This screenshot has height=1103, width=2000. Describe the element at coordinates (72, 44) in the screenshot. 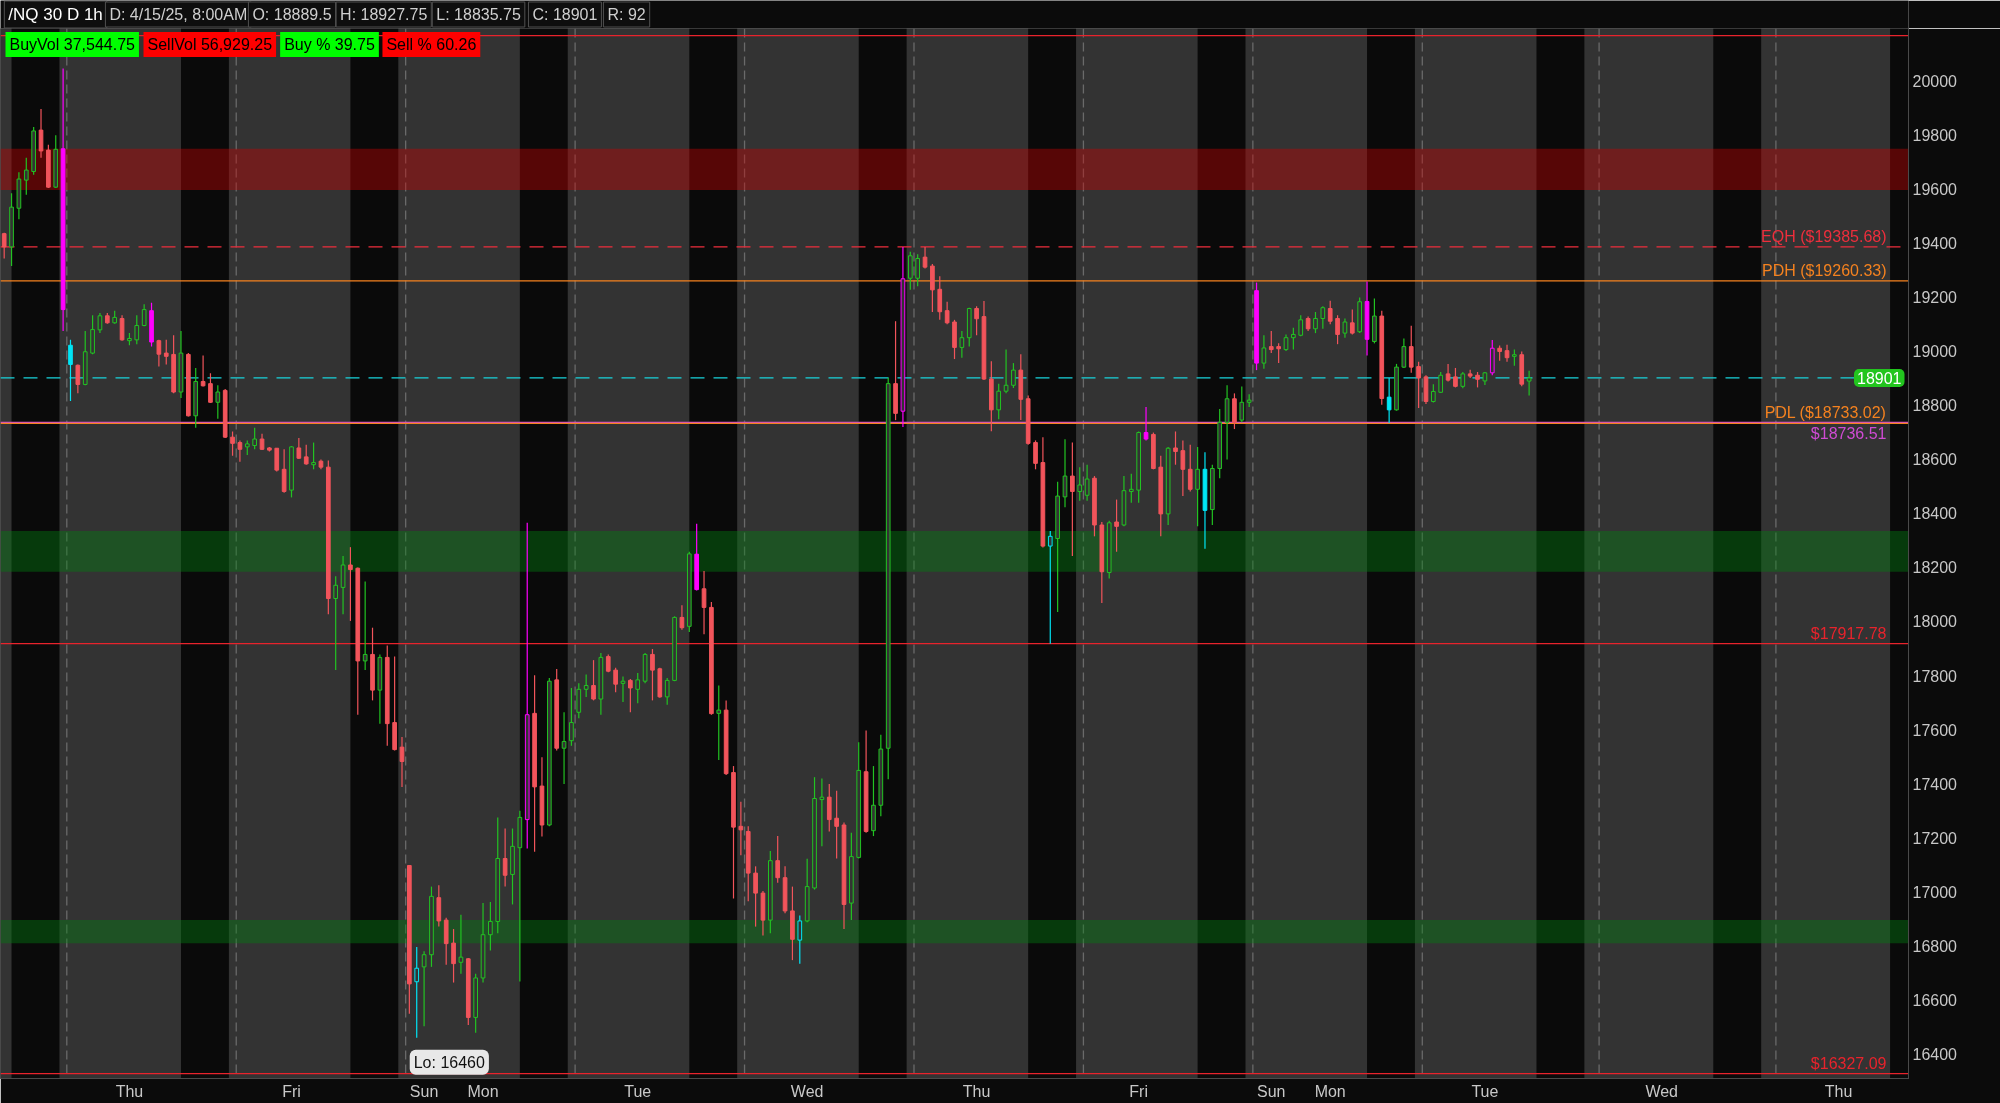

I see `annotation: BuyVol 37,544.75` at that location.